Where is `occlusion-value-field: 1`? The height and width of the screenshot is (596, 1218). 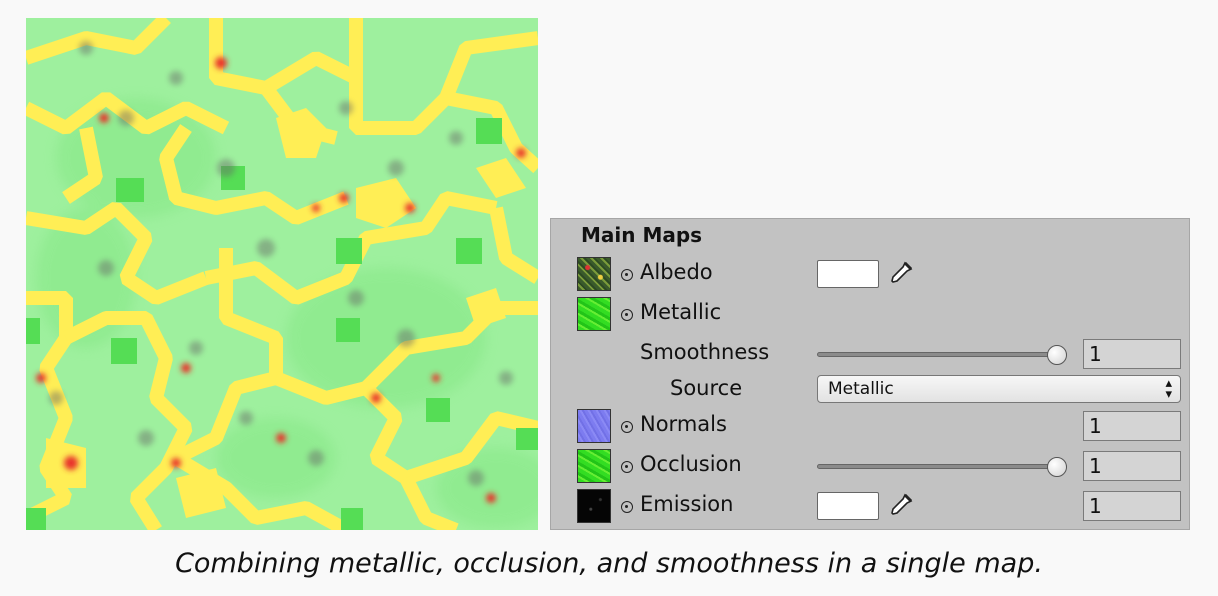
occlusion-value-field: 1 is located at coordinates (1132, 466).